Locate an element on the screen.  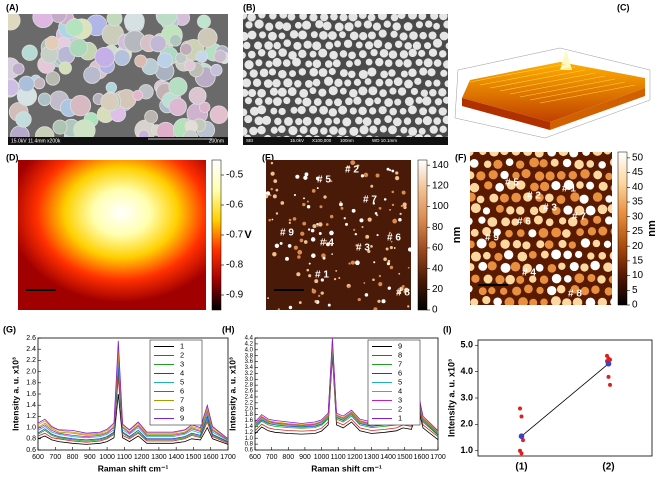
colorbar-label: nm is located at coordinates (457, 235).